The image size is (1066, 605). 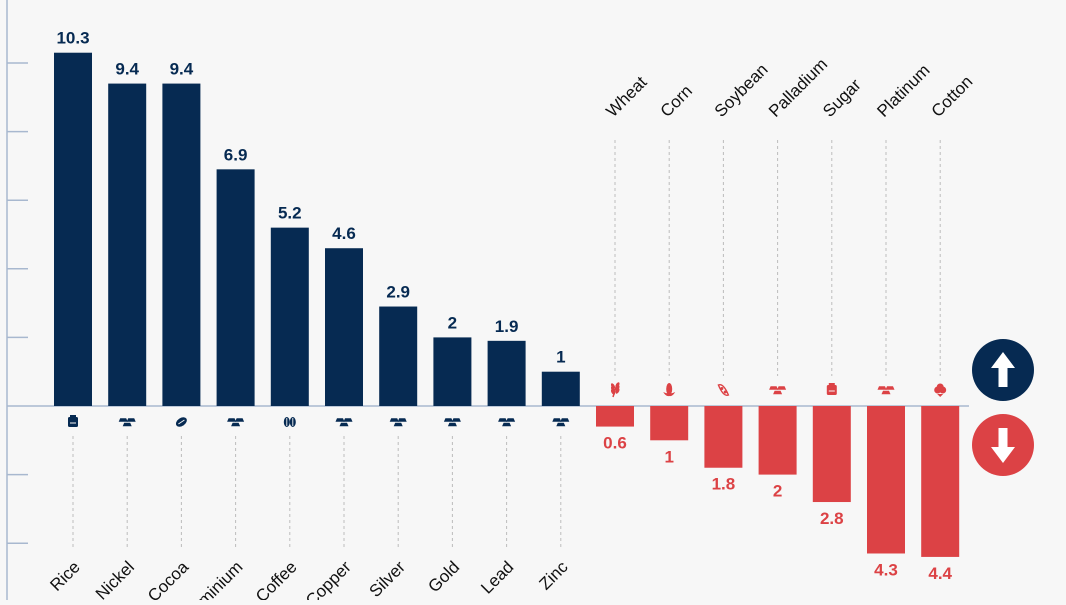 I want to click on bar-aluminium, so click(x=235, y=287).